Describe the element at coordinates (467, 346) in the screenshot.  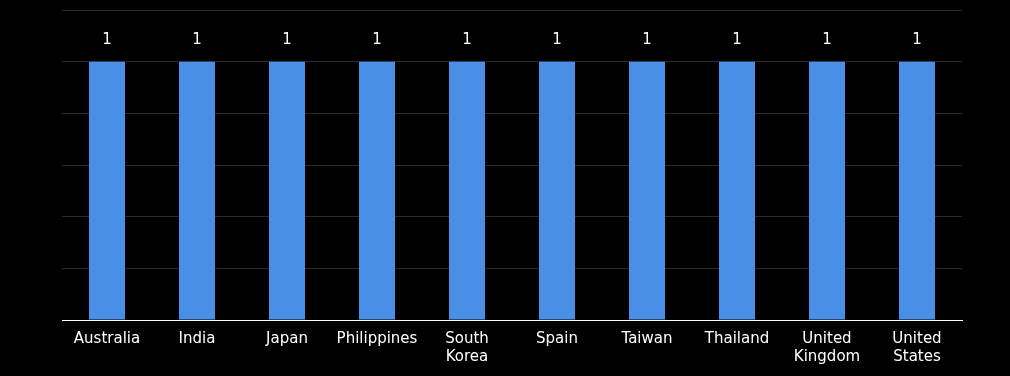
I see `x-tick-label: South Korea` at that location.